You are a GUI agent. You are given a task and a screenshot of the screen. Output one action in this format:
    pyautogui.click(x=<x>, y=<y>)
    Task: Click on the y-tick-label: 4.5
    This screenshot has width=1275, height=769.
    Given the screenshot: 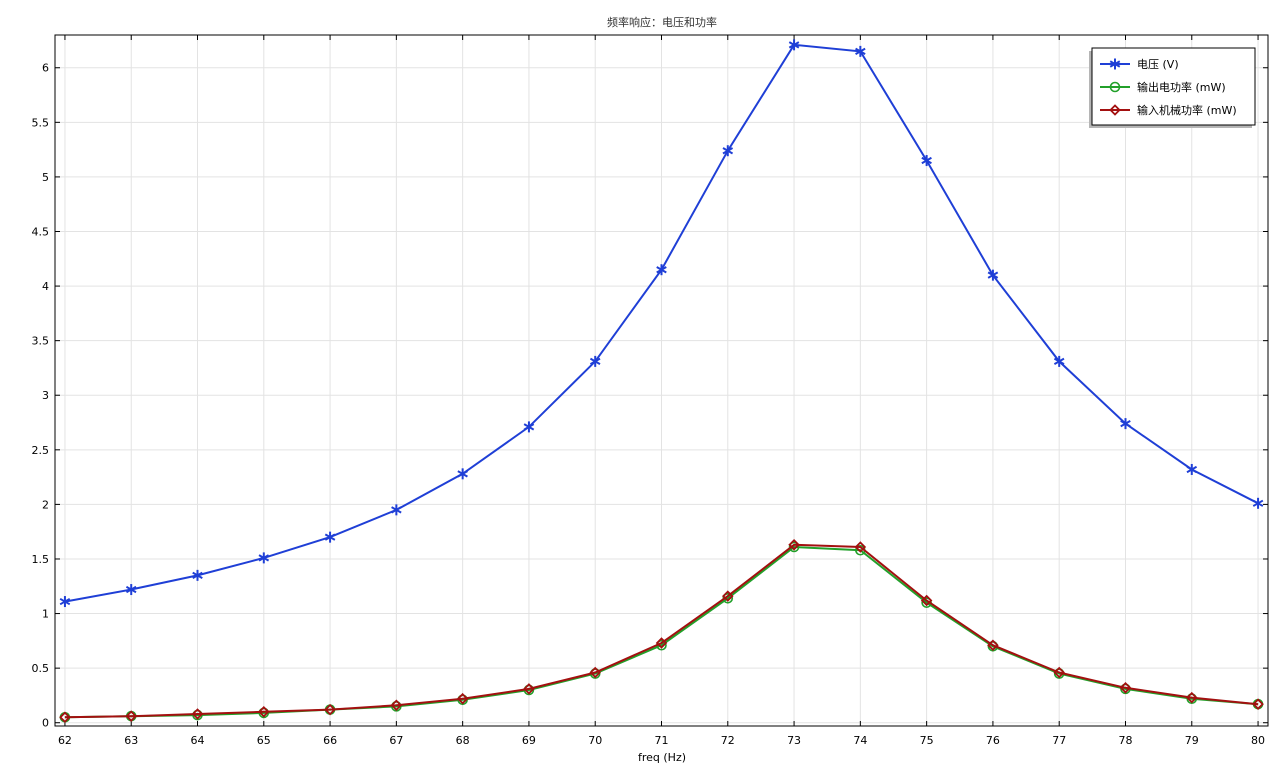 What is the action you would take?
    pyautogui.click(x=41, y=231)
    